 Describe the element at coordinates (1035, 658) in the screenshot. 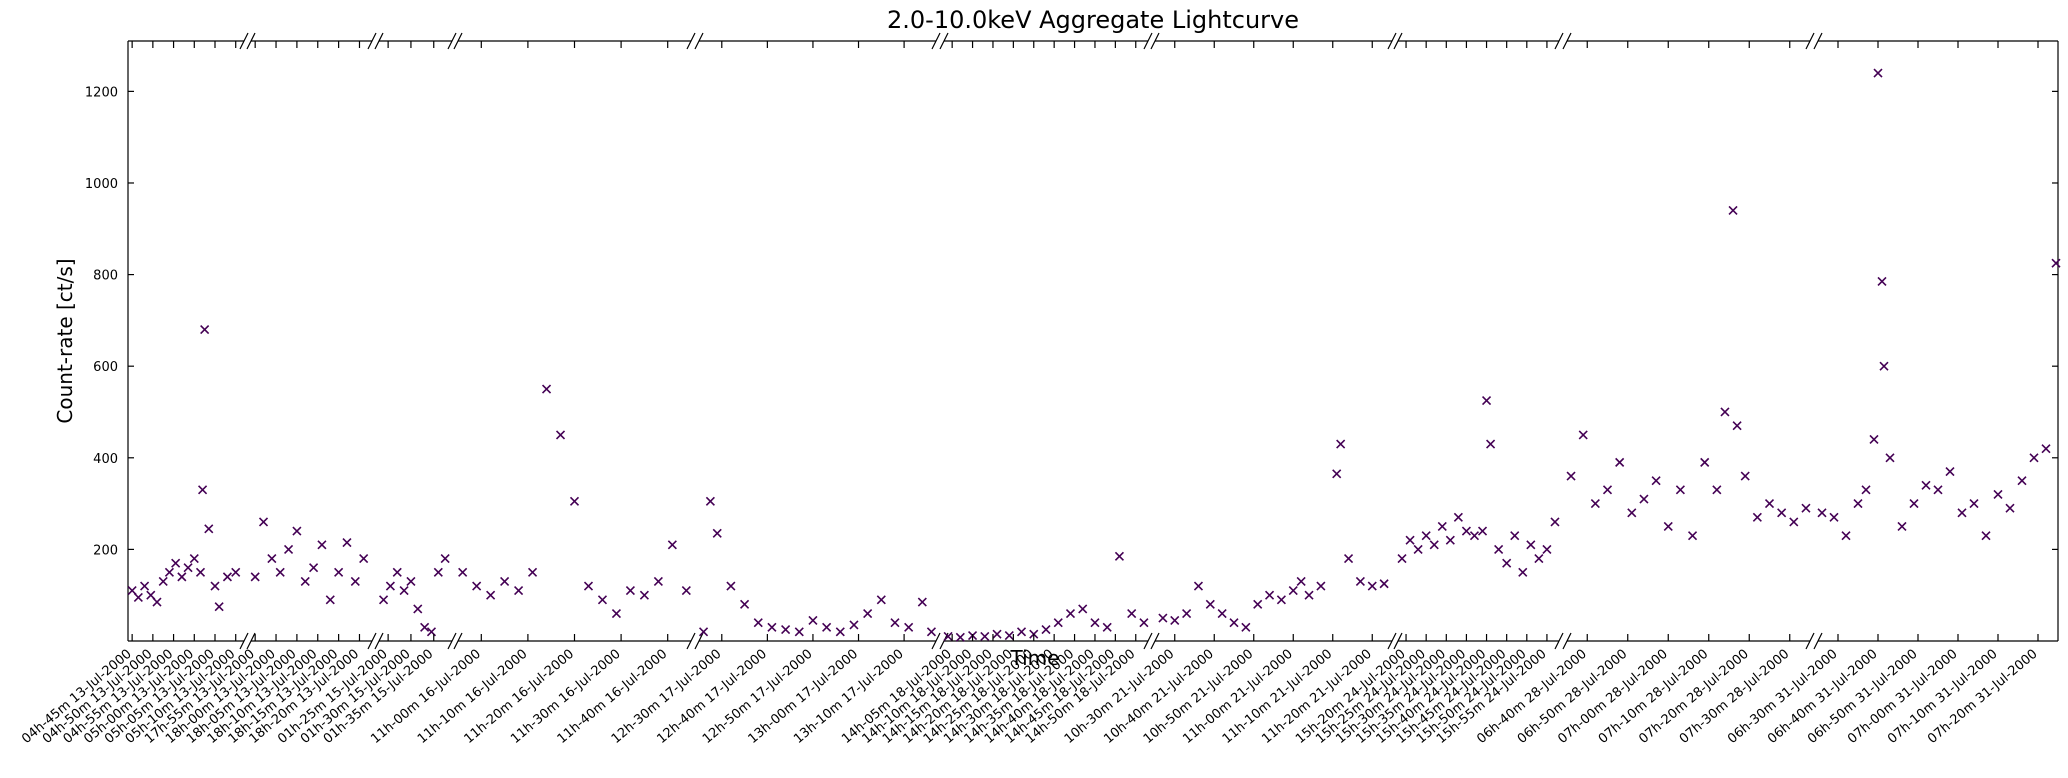

I see `x-axis-label: Time` at that location.